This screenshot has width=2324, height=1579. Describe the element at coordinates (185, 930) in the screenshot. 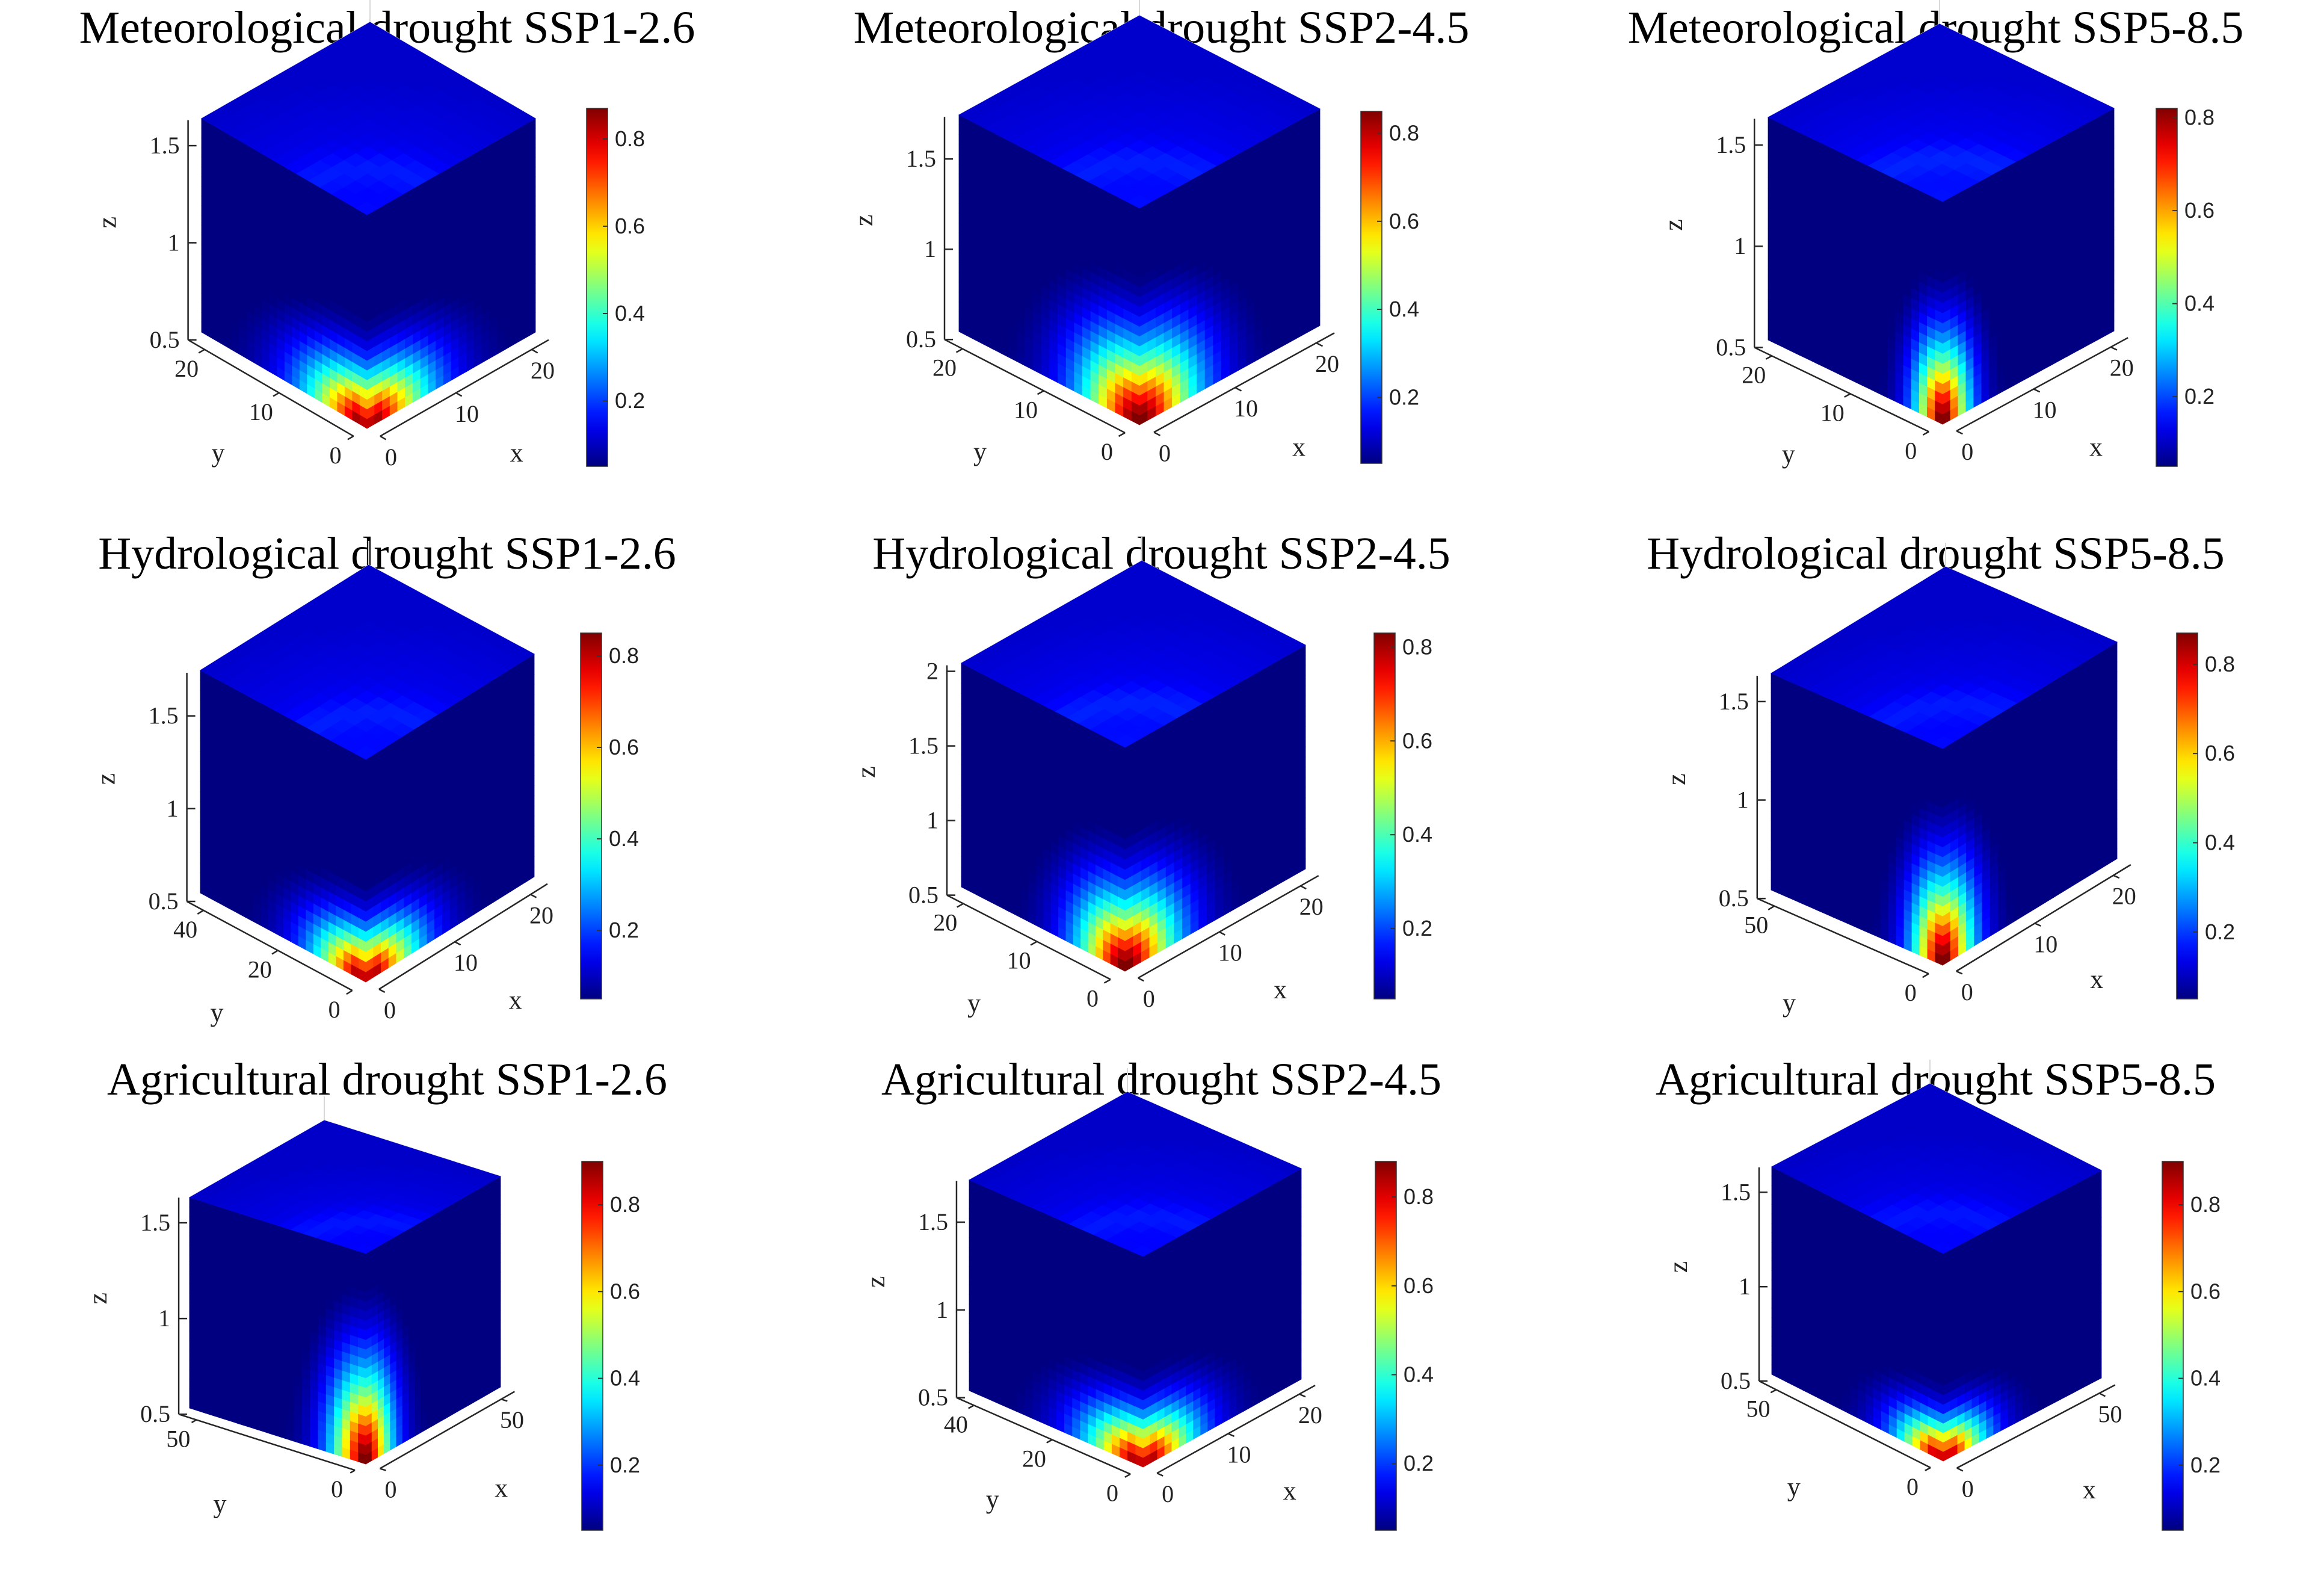

I see `y-tick-label: 40` at that location.